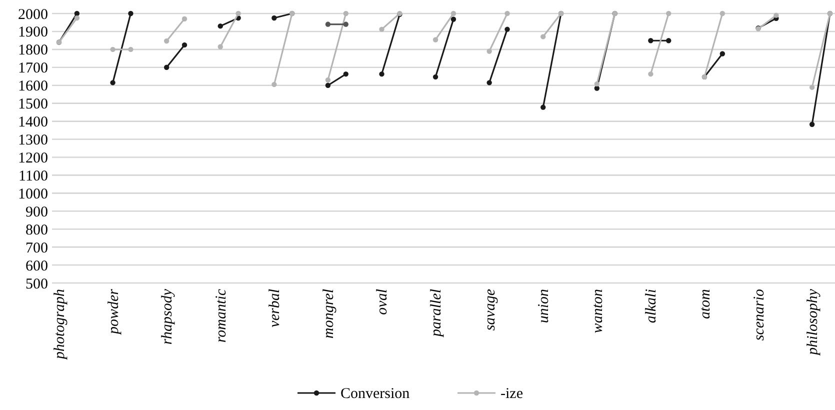 Image resolution: width=835 pixels, height=410 pixels. I want to click on x-tick-label: union, so click(544, 306).